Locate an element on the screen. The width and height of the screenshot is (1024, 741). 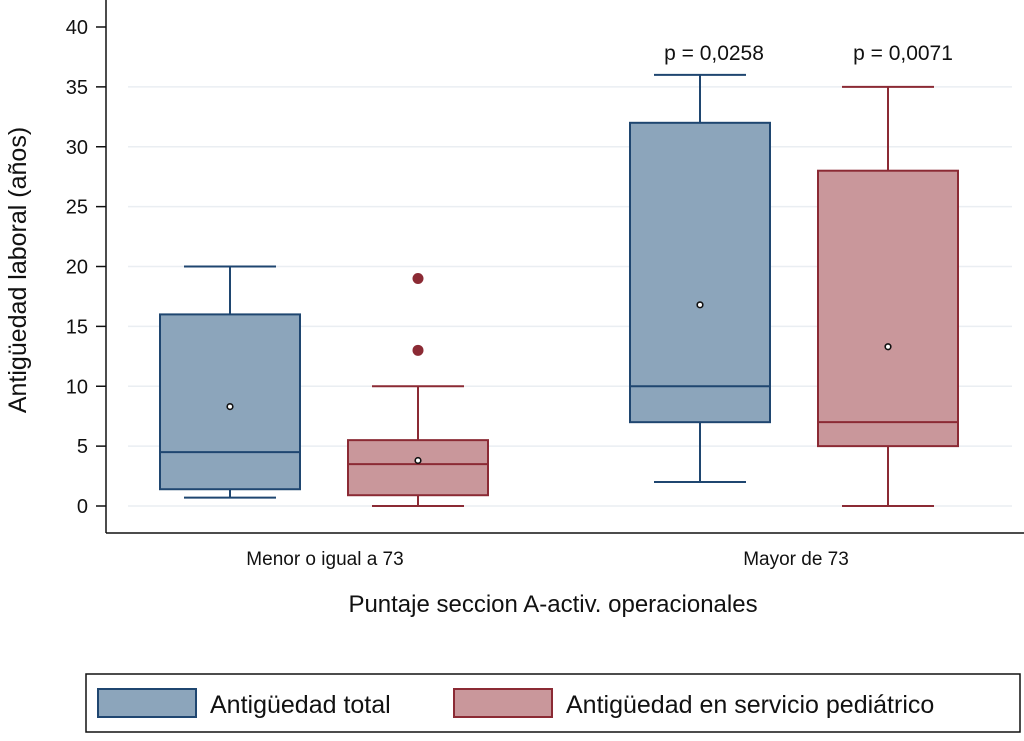
legend-label-pediatrico: Antigüedad en servicio pediátrico is located at coordinates (750, 705).